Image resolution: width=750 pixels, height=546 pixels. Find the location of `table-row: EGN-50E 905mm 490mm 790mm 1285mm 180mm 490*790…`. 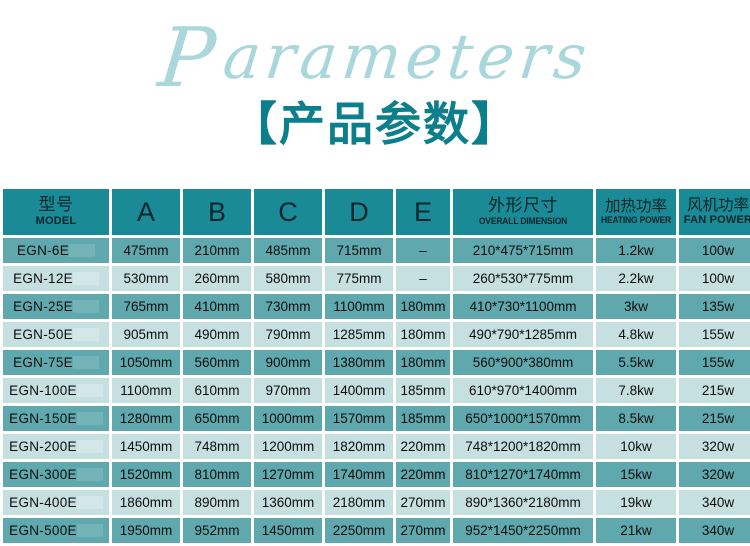

table-row: EGN-50E 905mm 490mm 790mm 1285mm 180mm 490*790… is located at coordinates (376, 334).